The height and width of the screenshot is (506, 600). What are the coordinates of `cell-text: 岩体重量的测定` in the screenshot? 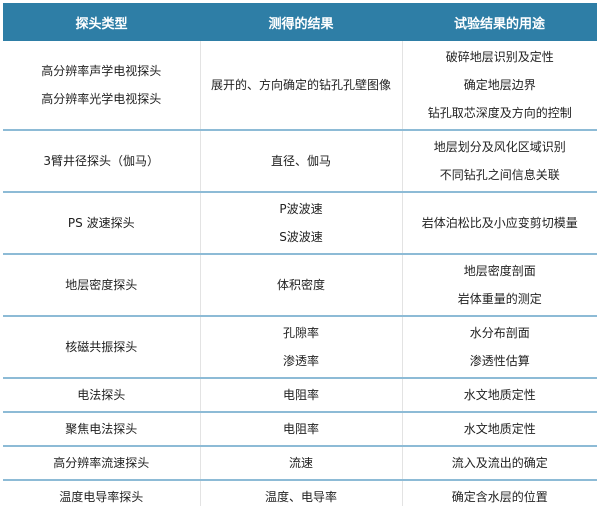 It's located at (499, 299).